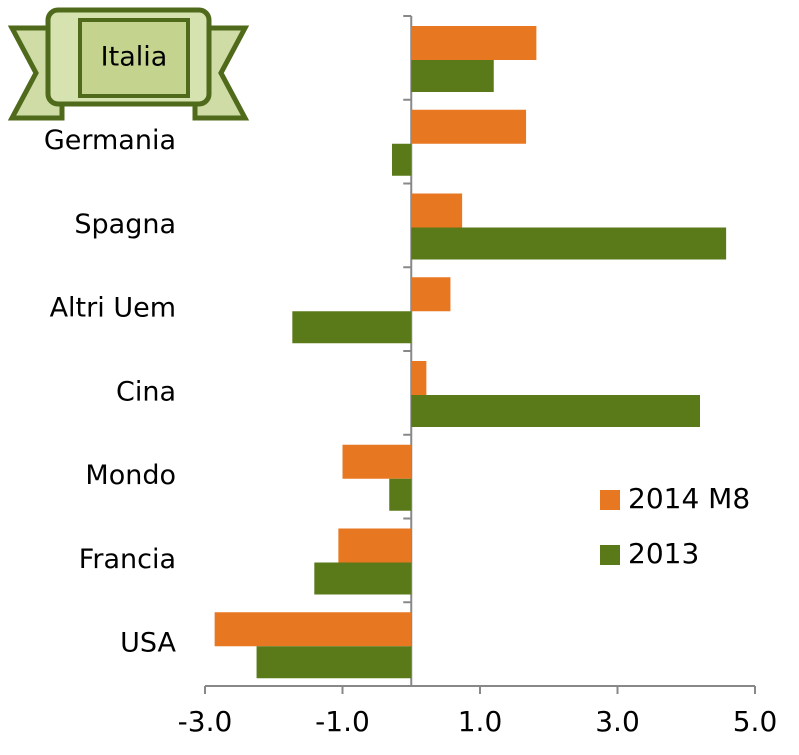  Describe the element at coordinates (113, 308) in the screenshot. I see `category-label: Altri Uem` at that location.